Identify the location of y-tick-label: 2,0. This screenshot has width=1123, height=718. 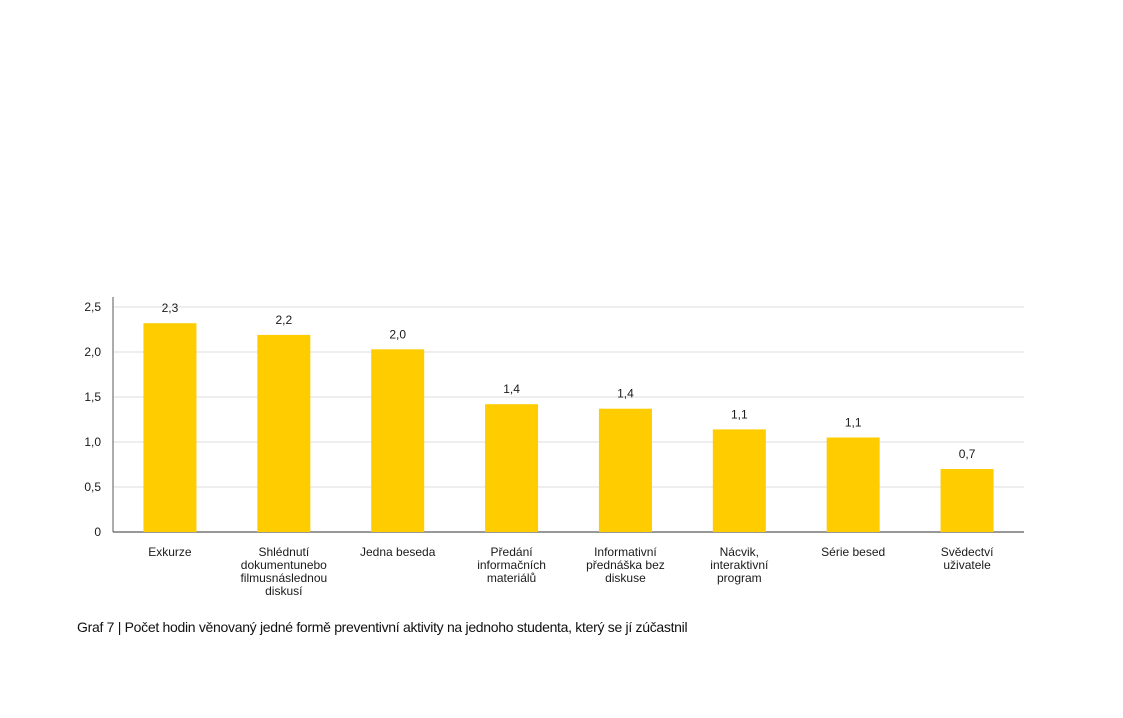
(92, 352).